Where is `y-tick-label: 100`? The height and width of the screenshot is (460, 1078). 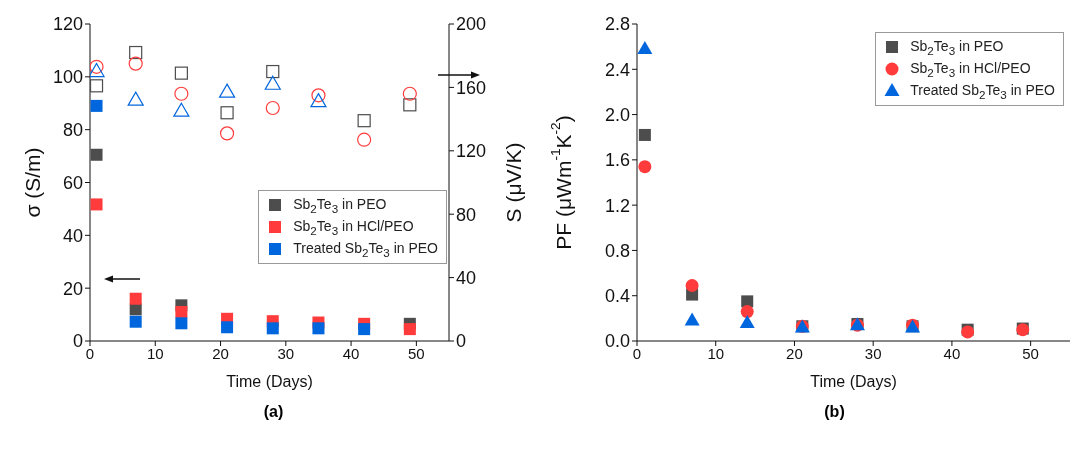
y-tick-label: 100 is located at coordinates (67, 77).